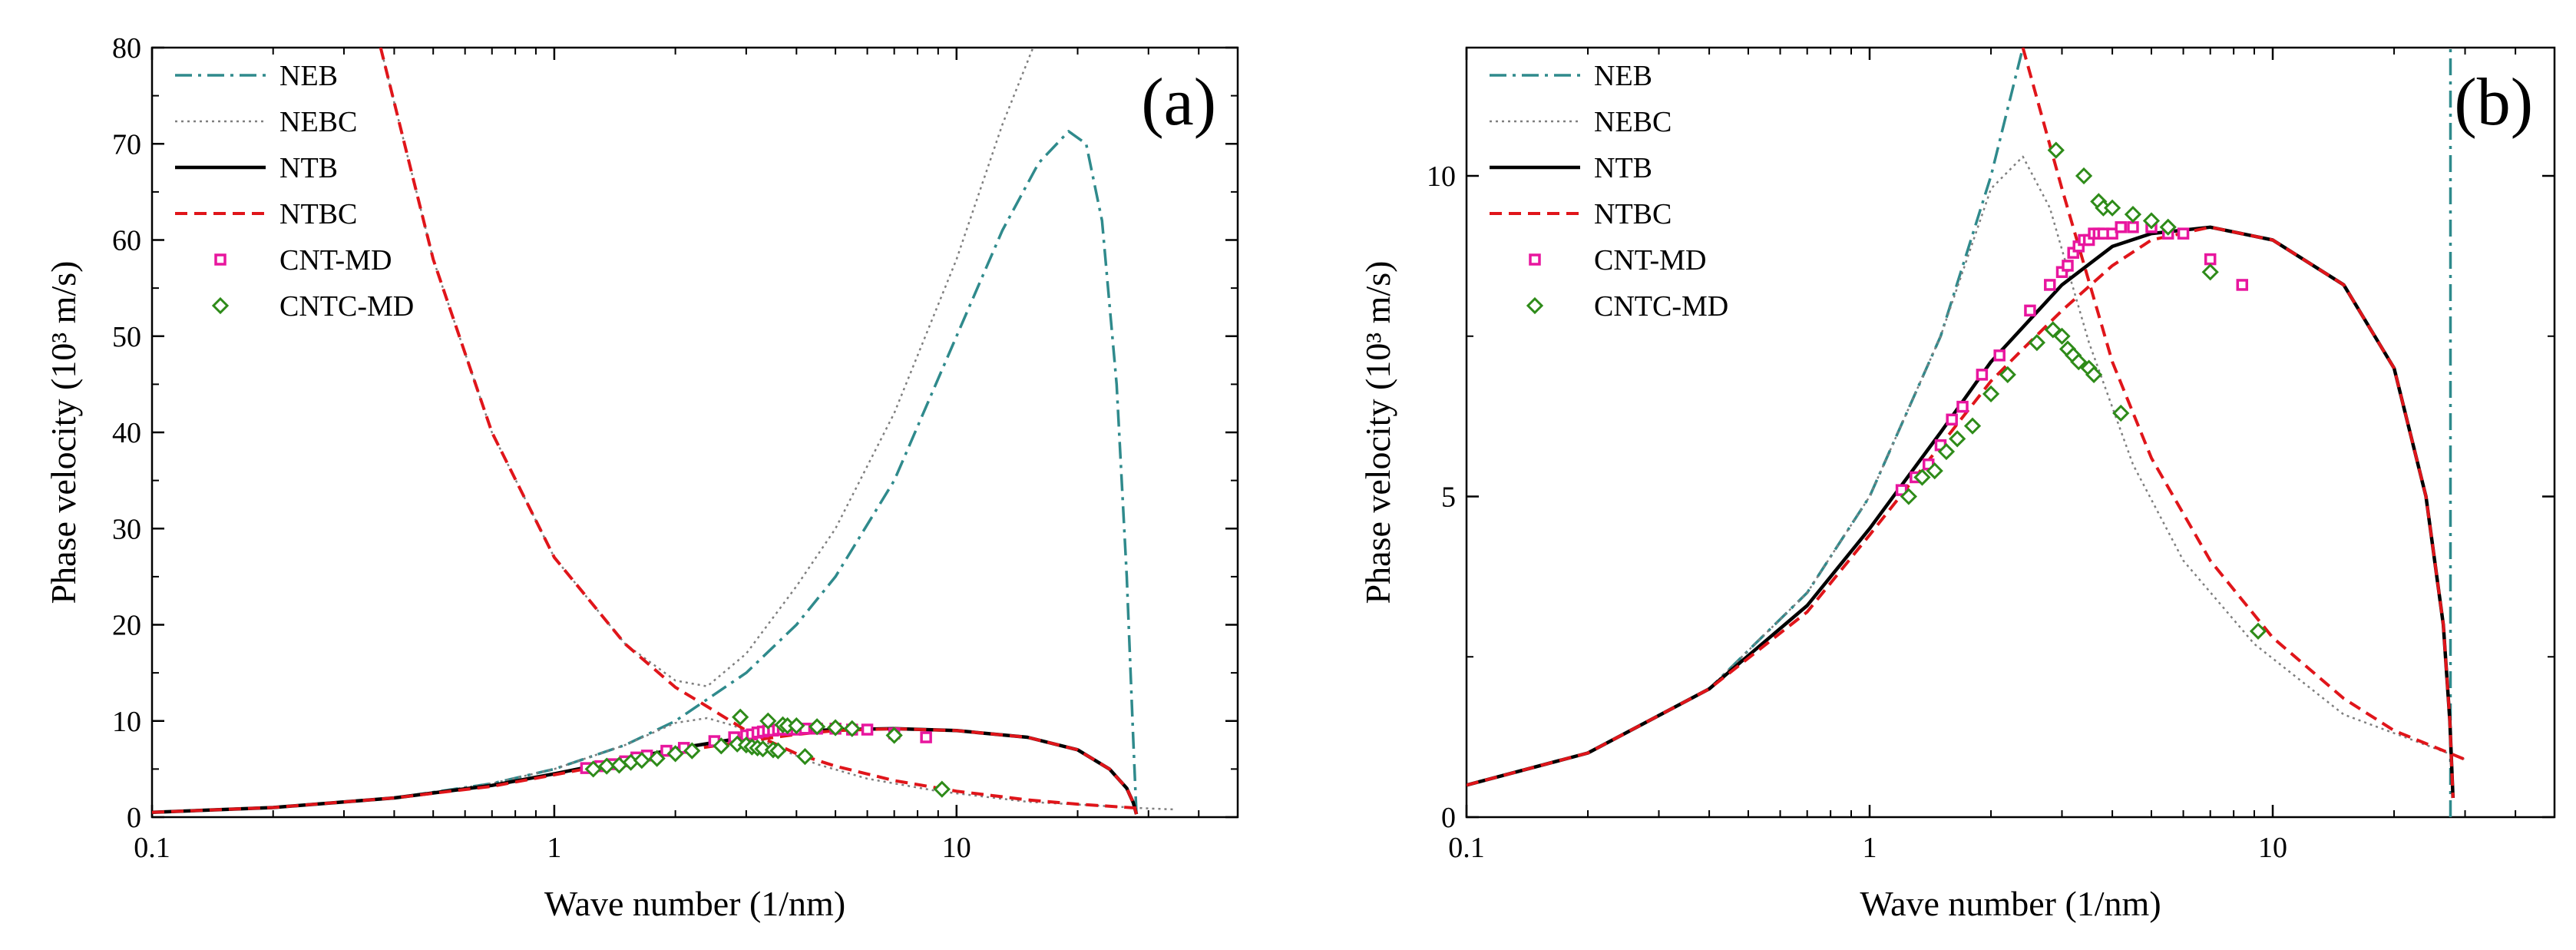 This screenshot has width=2576, height=950. I want to click on y-tick-label: 80, so click(126, 48).